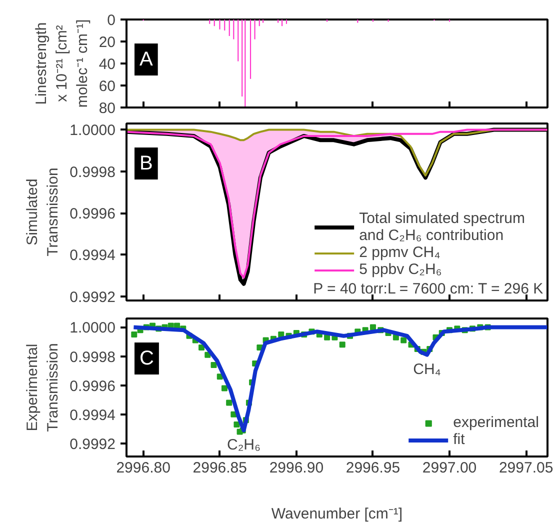  What do you see at coordinates (62, 63) in the screenshot?
I see `y-axis-title: Linestrength x 10⁻²¹ [cm² molec⁻¹ cm⁻¹]` at bounding box center [62, 63].